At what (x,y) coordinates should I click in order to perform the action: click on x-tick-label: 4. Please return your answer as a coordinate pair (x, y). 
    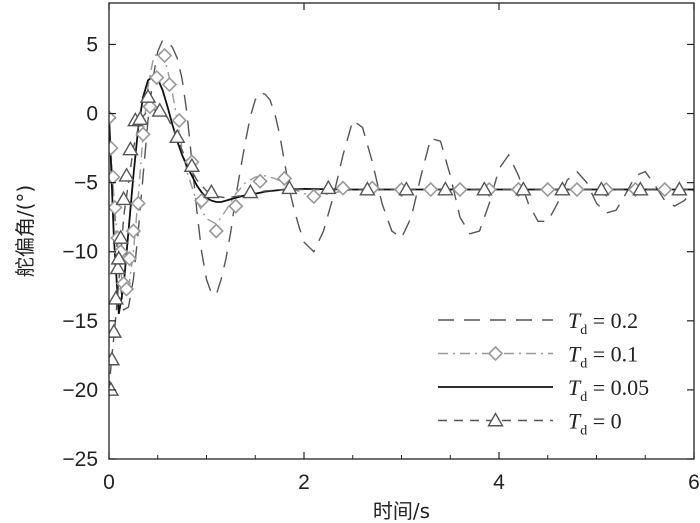
    Looking at the image, I should click on (499, 482).